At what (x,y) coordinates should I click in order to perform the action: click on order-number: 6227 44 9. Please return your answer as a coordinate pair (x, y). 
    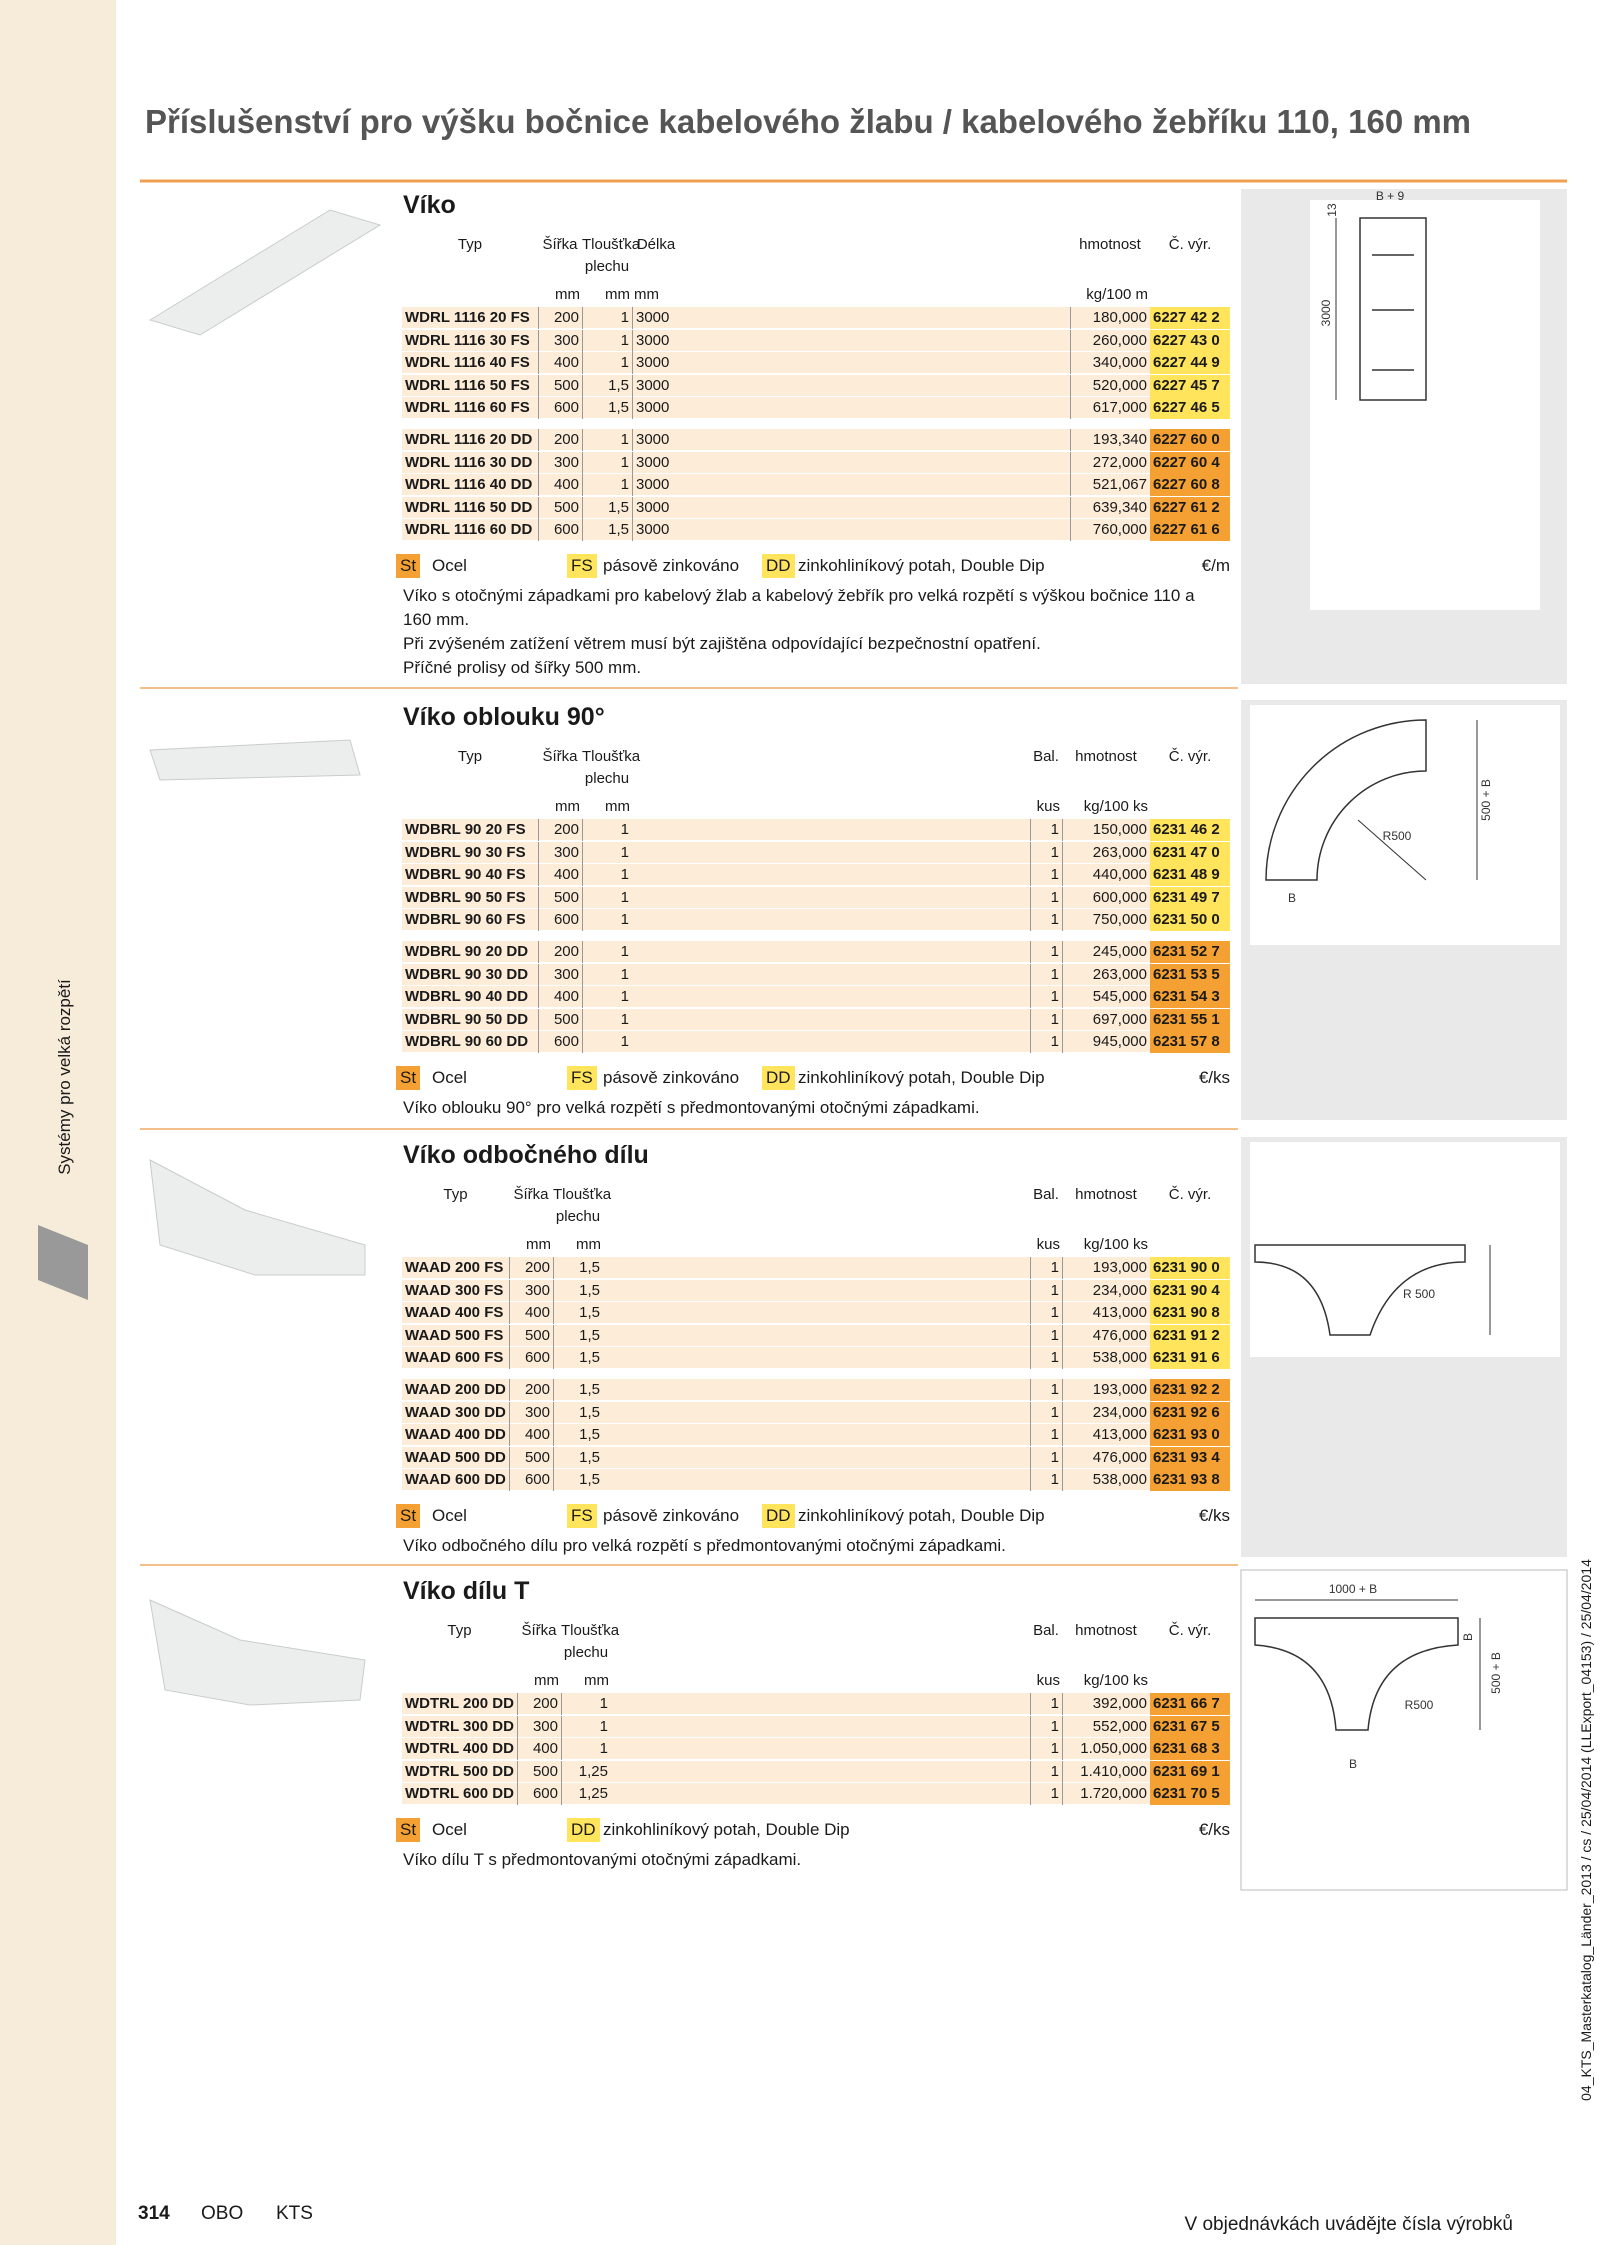
    Looking at the image, I should click on (1190, 363).